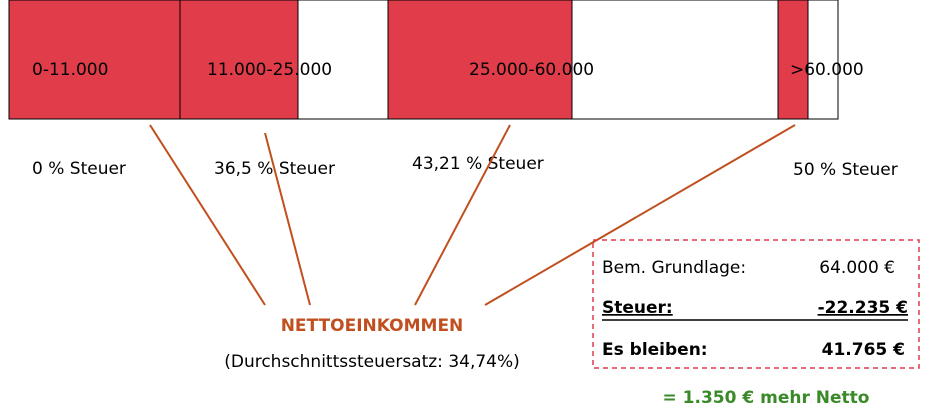 This screenshot has height=409, width=932. What do you see at coordinates (827, 70) in the screenshot?
I see `bracket-label: >60.000` at bounding box center [827, 70].